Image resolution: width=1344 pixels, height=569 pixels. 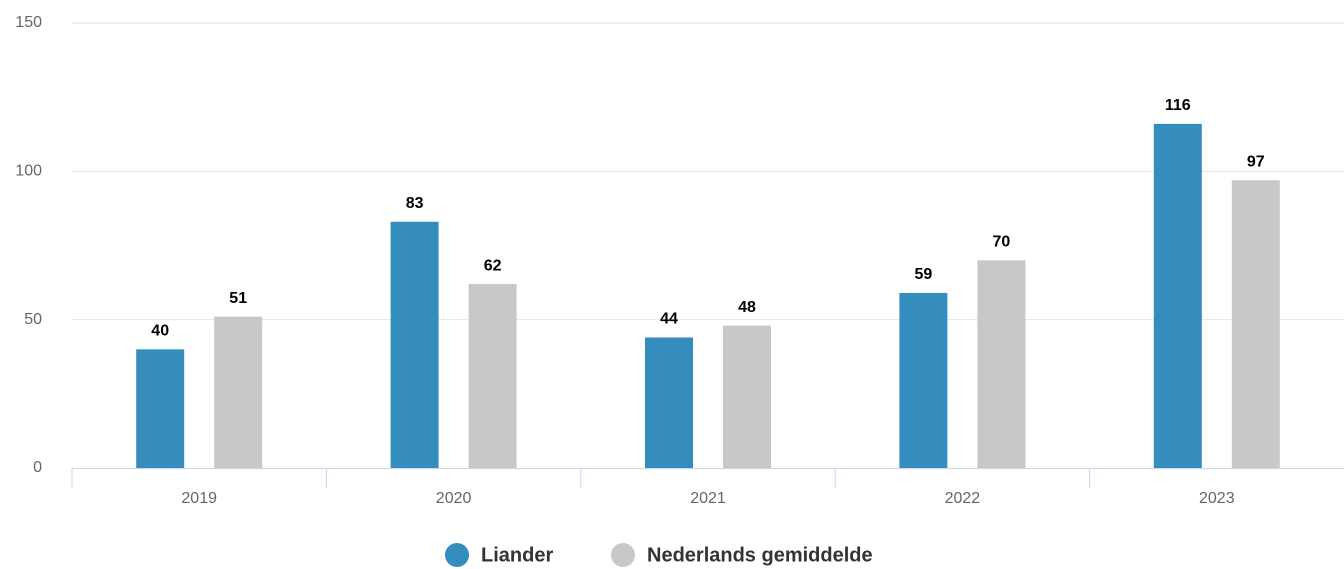 I want to click on data-label: 40, so click(x=160, y=331).